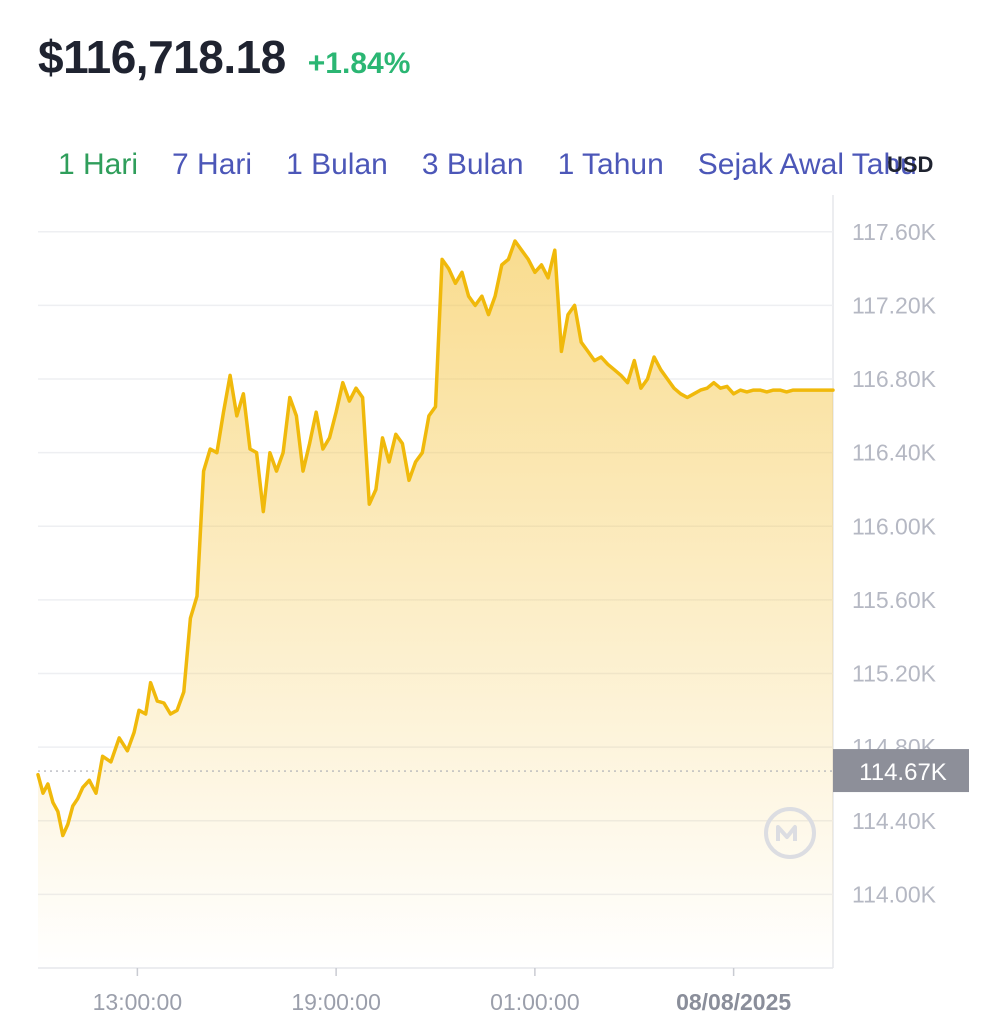 The width and height of the screenshot is (1005, 1024). What do you see at coordinates (807, 164) in the screenshot?
I see `tab-sejak-awal-tahun: Sejak Awal Tahu` at bounding box center [807, 164].